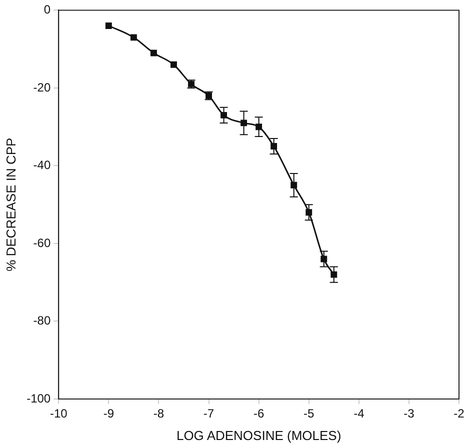  What do you see at coordinates (158, 413) in the screenshot?
I see `x-tick-label: -8` at bounding box center [158, 413].